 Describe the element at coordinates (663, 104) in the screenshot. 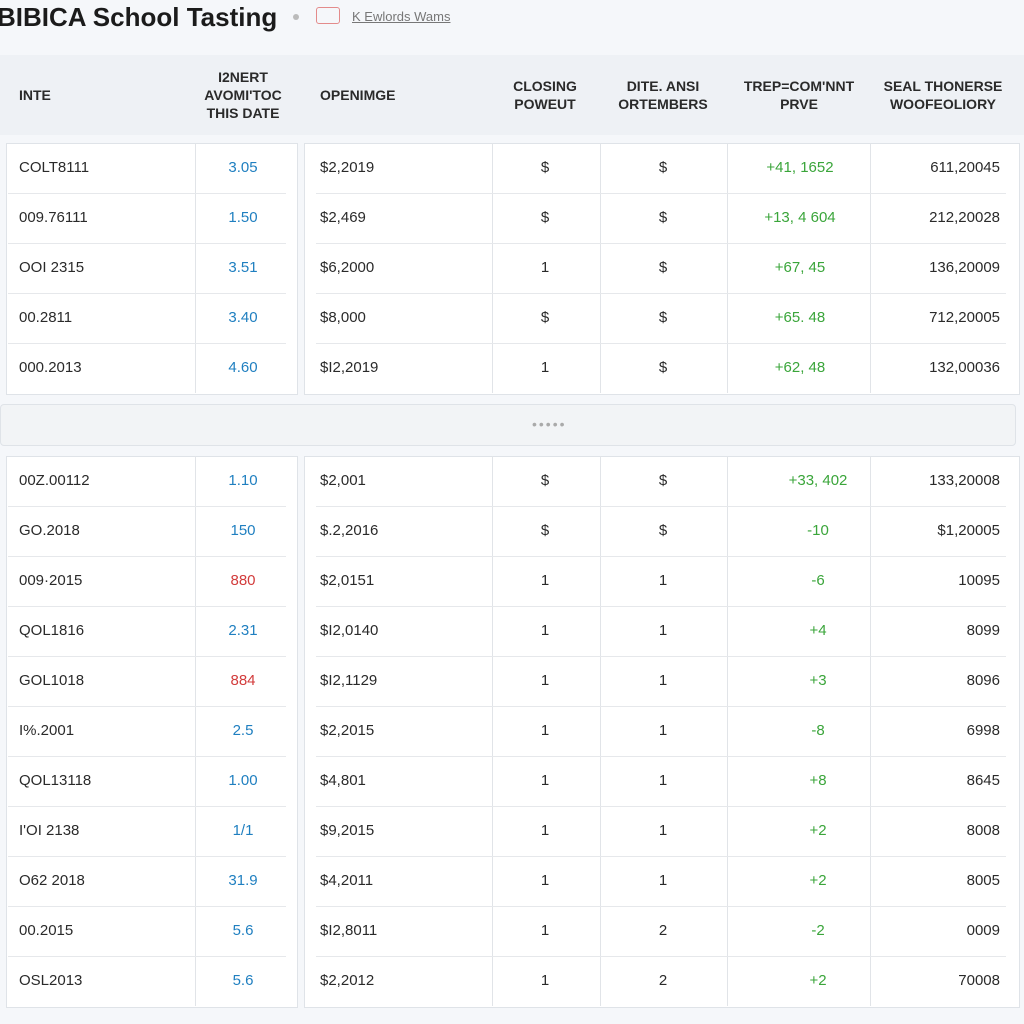

I see `column-header: ORTEMBERS` at that location.